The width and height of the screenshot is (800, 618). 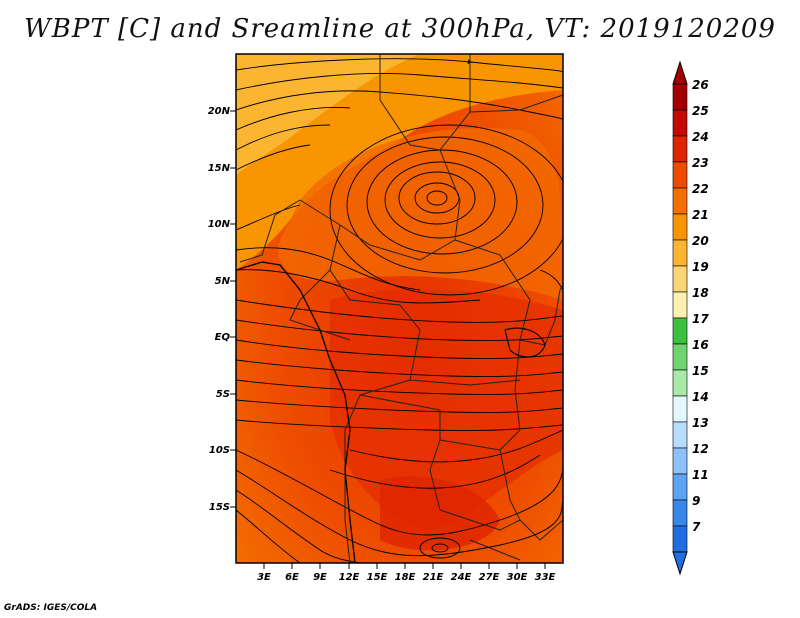 I want to click on colorbar-label: 20, so click(x=700, y=241).